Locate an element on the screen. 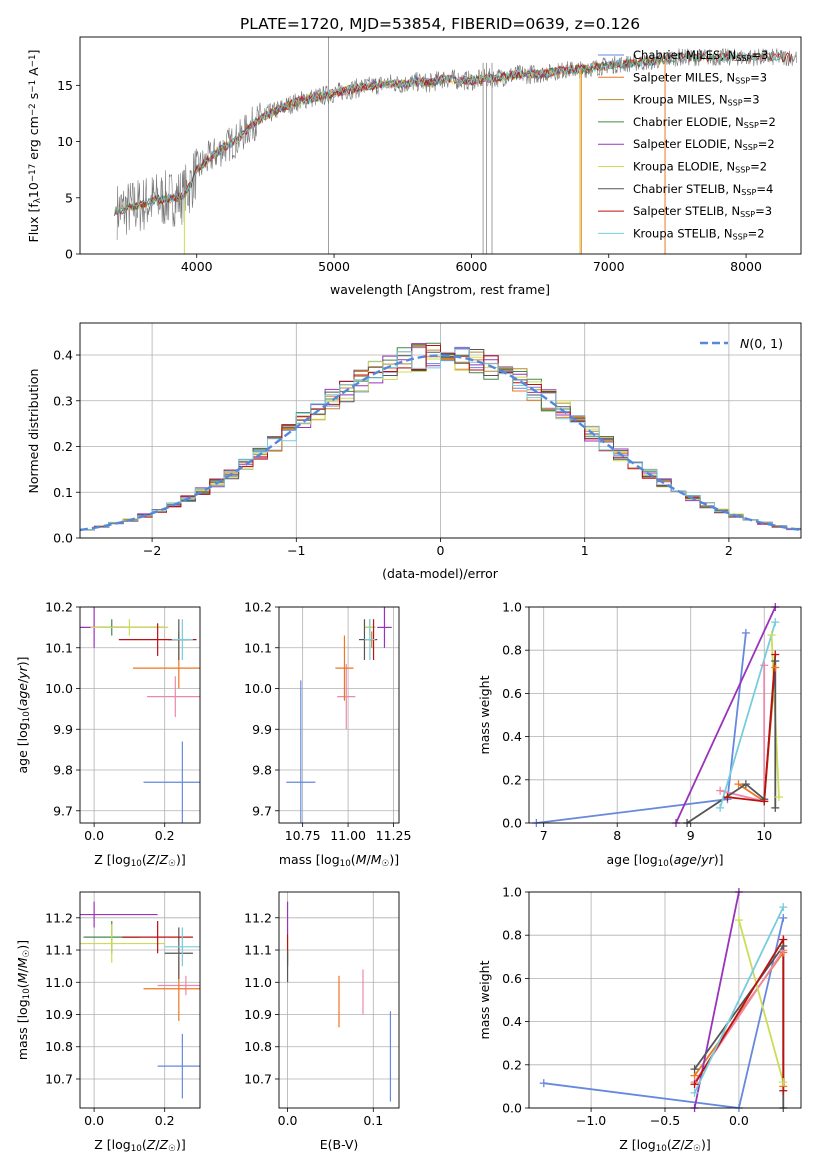 Image resolution: width=819 pixels, height=1170 pixels. mass-vs-EBV-plot-area is located at coordinates (339, 1001).